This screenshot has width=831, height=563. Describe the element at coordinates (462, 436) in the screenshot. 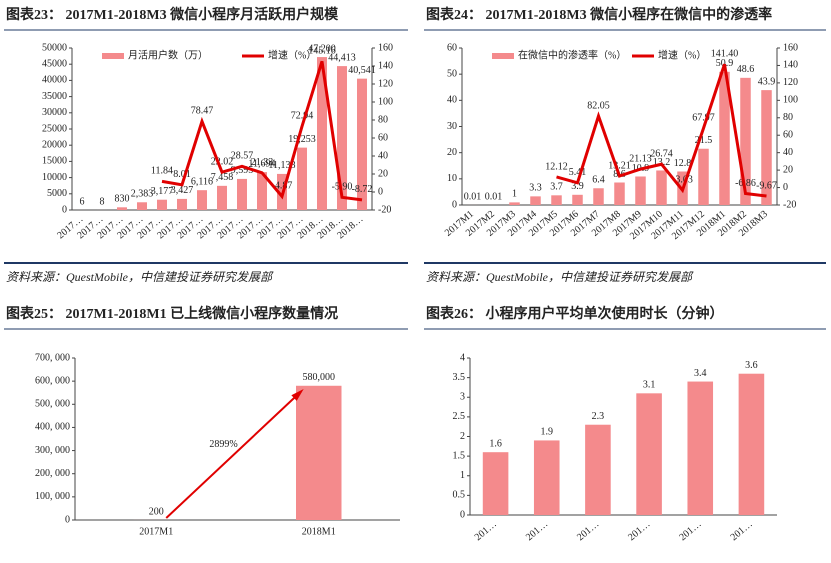

I see `y-tick-label: 2` at that location.